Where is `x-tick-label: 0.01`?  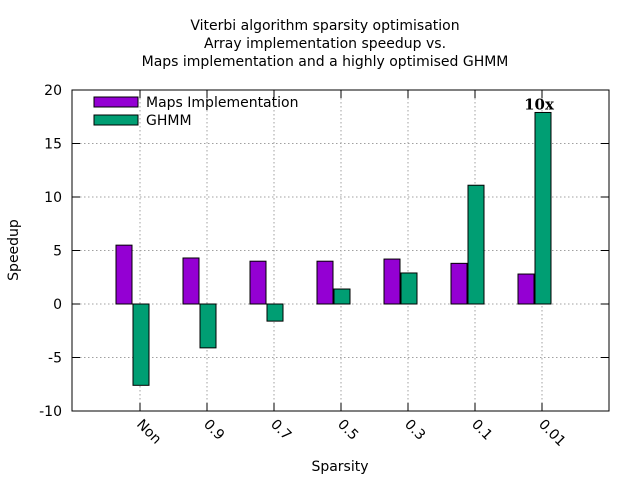
x-tick-label: 0.01 is located at coordinates (551, 433).